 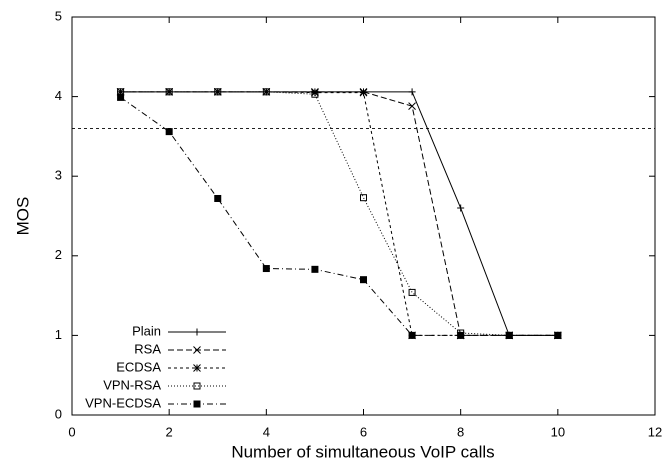 I want to click on y-tick-label: 1, so click(x=58, y=334).